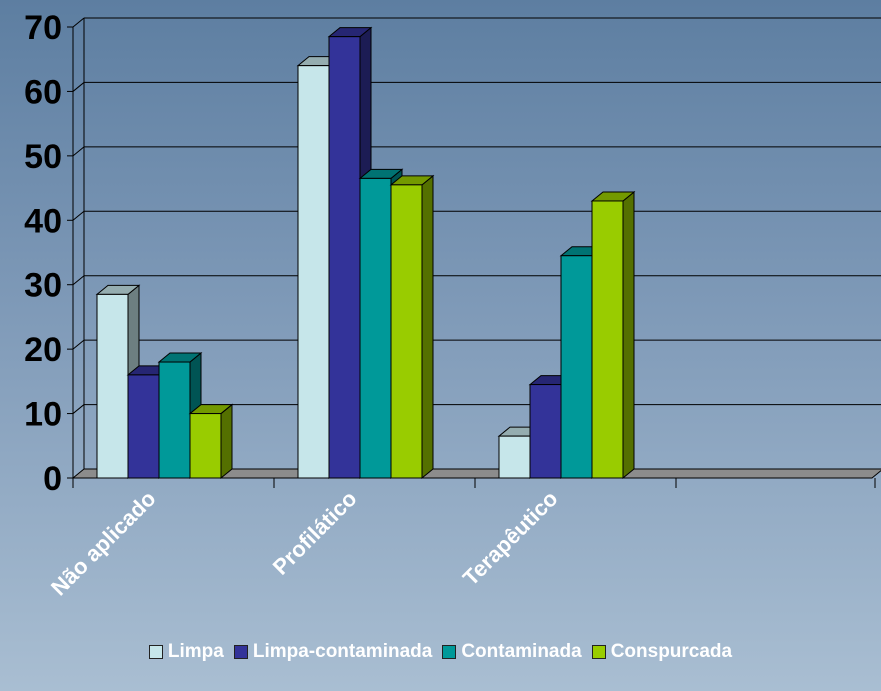  I want to click on y-axis-ticks: 0 10 20 30 40 50 60 70, so click(43, 253).